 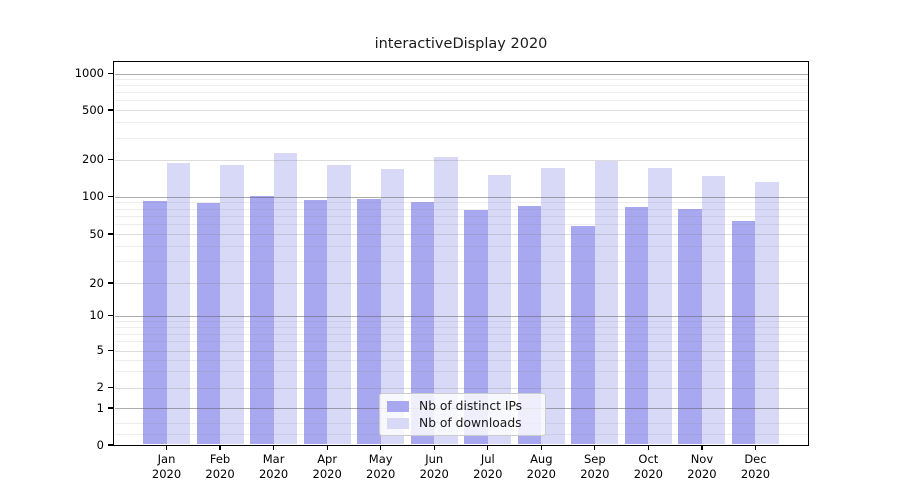 I want to click on bar-distinct-ips-jan, so click(x=155, y=322).